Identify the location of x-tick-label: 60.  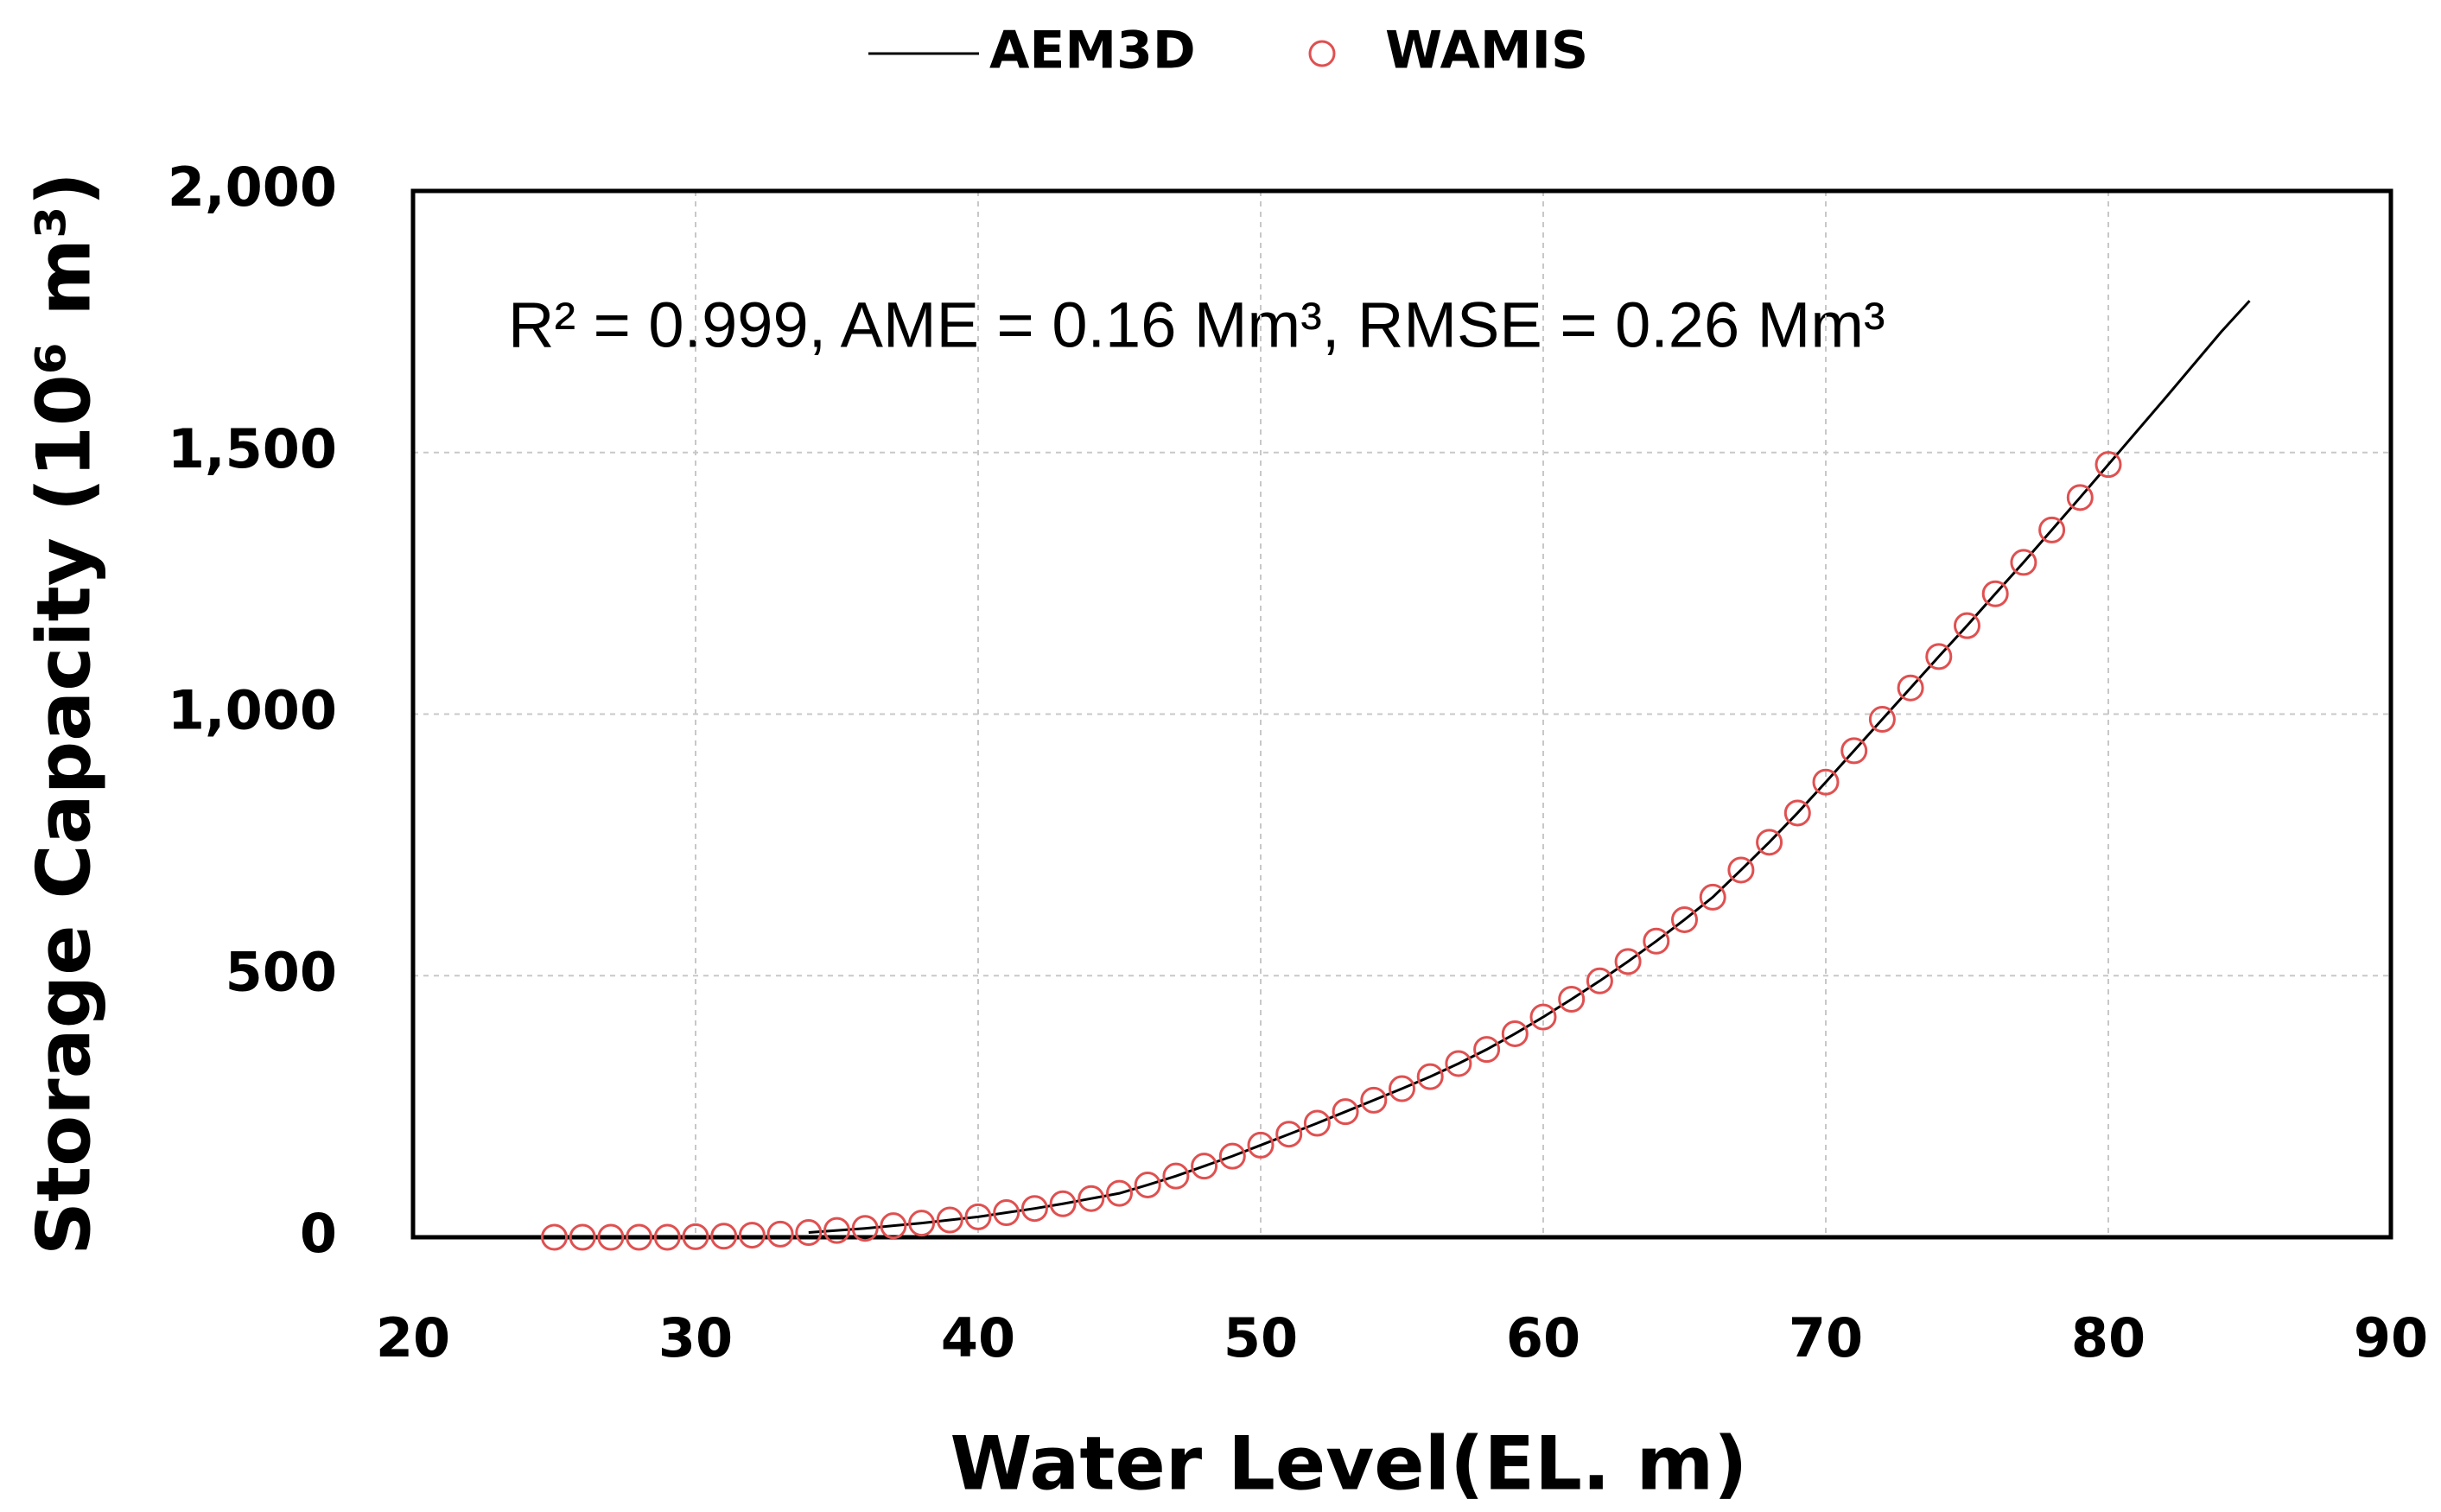
(1543, 1337).